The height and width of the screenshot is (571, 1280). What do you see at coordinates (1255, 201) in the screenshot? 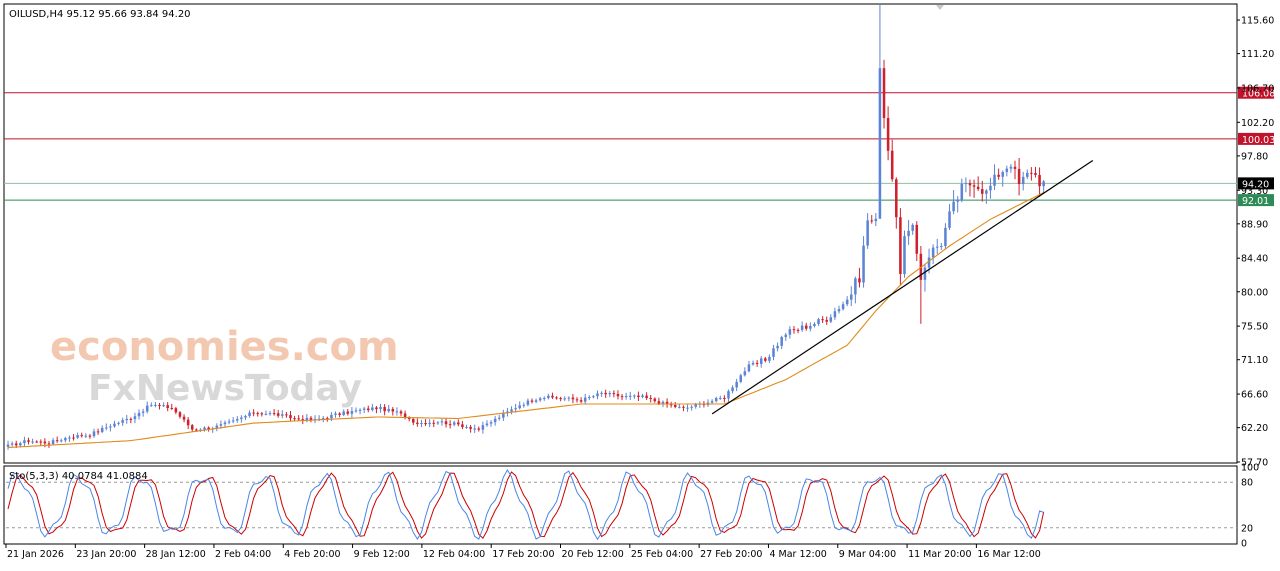
I see `level-tag-text-92.01: 92.01` at bounding box center [1255, 201].